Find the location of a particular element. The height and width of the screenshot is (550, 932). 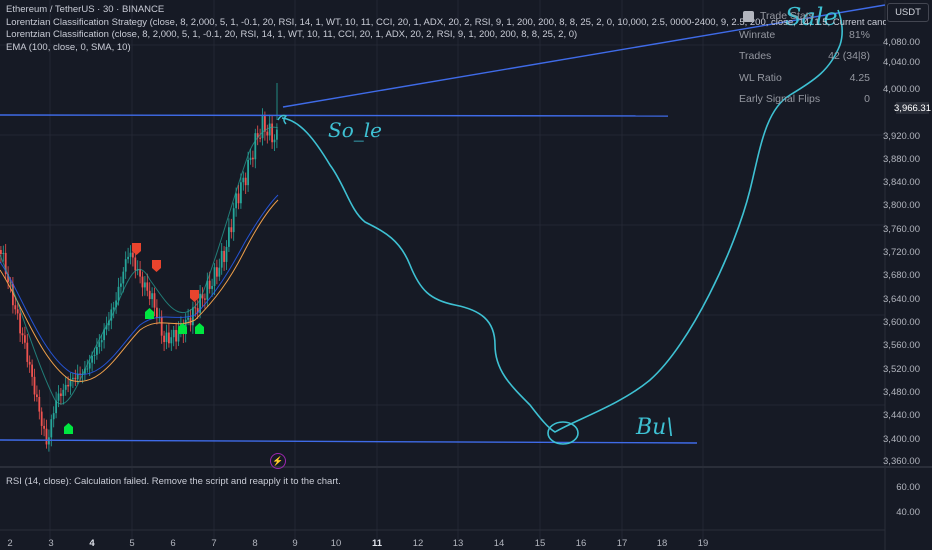

rsi-axis-label: 40.00 is located at coordinates (908, 512).